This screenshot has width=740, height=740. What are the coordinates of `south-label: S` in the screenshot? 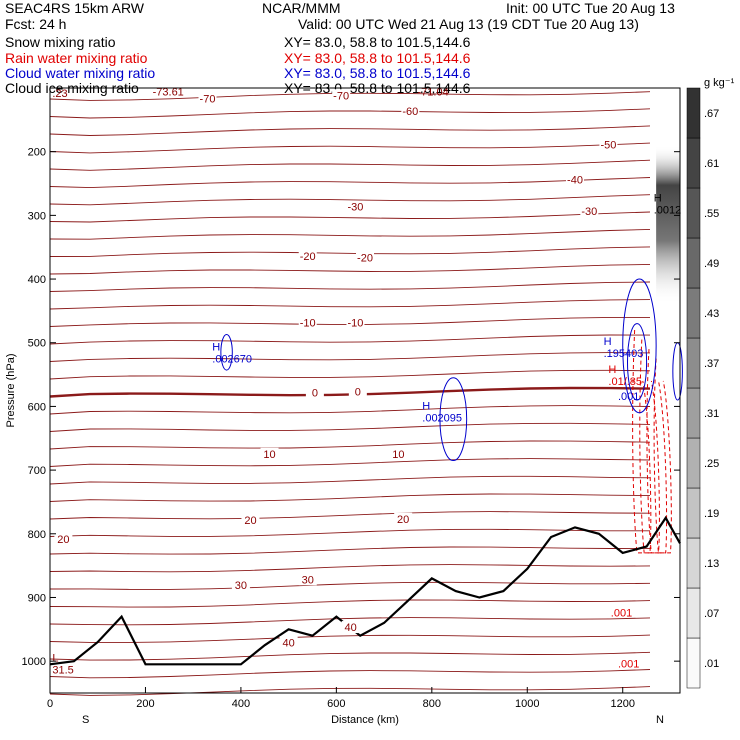 It's located at (85, 720).